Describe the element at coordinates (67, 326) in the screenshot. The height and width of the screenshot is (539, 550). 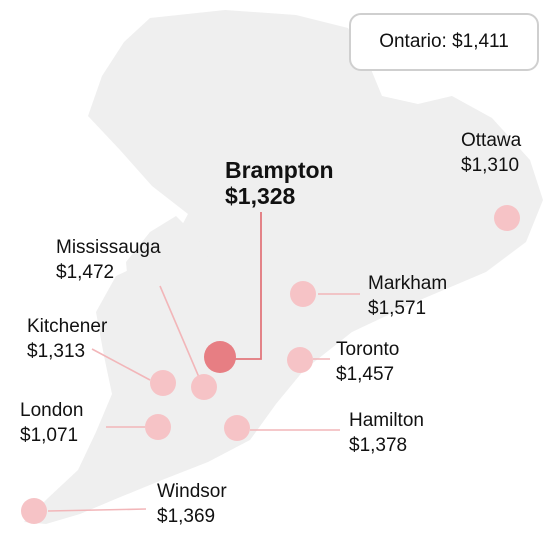
I see `kitchener-name-label: Kitchener` at that location.